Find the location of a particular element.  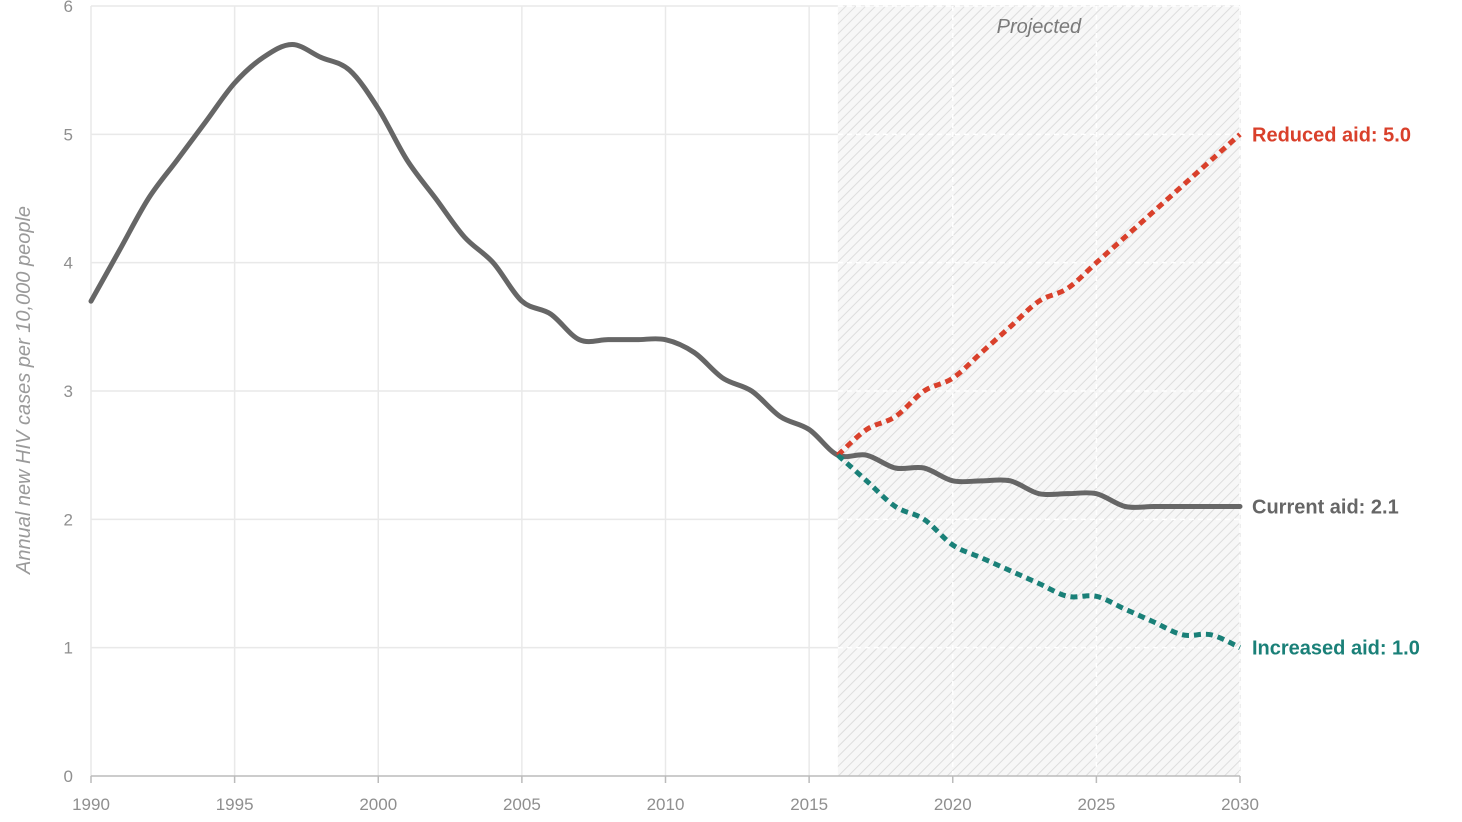

y-tick-label: 3 is located at coordinates (68, 391).